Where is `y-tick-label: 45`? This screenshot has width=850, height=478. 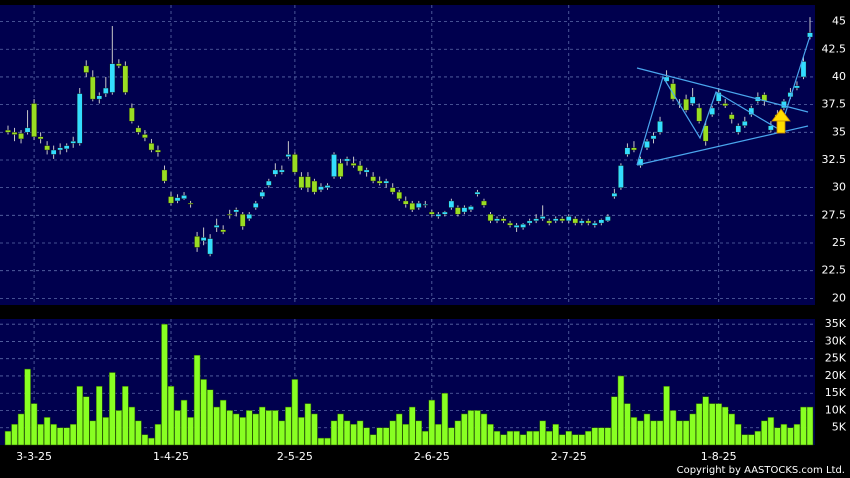 y-tick-label: 45 is located at coordinates (839, 21).